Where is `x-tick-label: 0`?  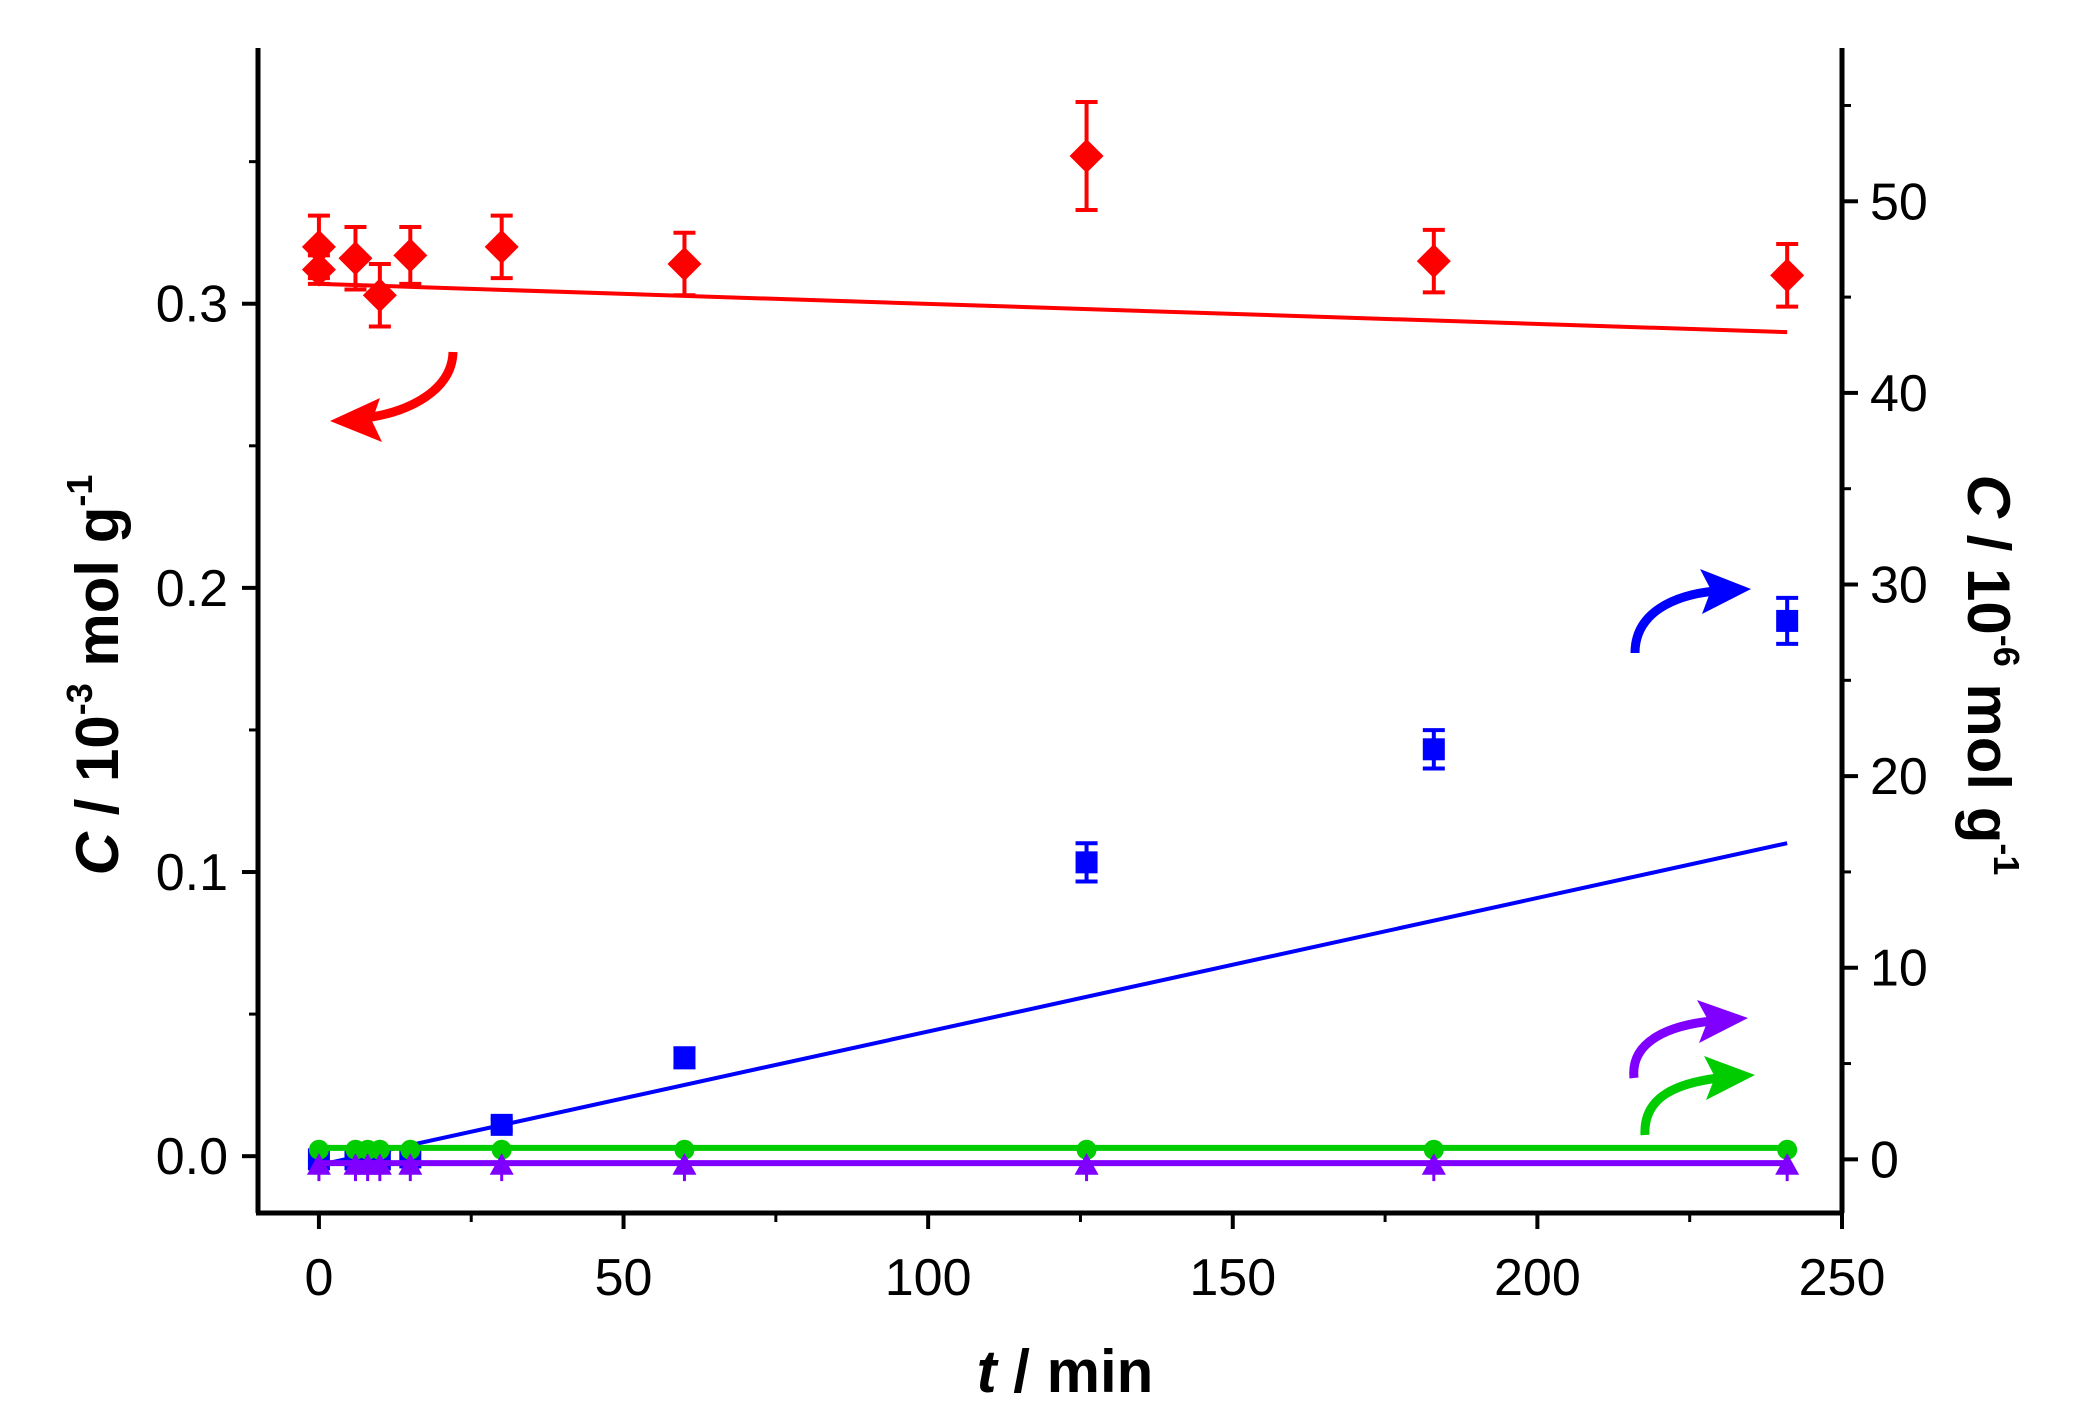 x-tick-label: 0 is located at coordinates (318, 1278).